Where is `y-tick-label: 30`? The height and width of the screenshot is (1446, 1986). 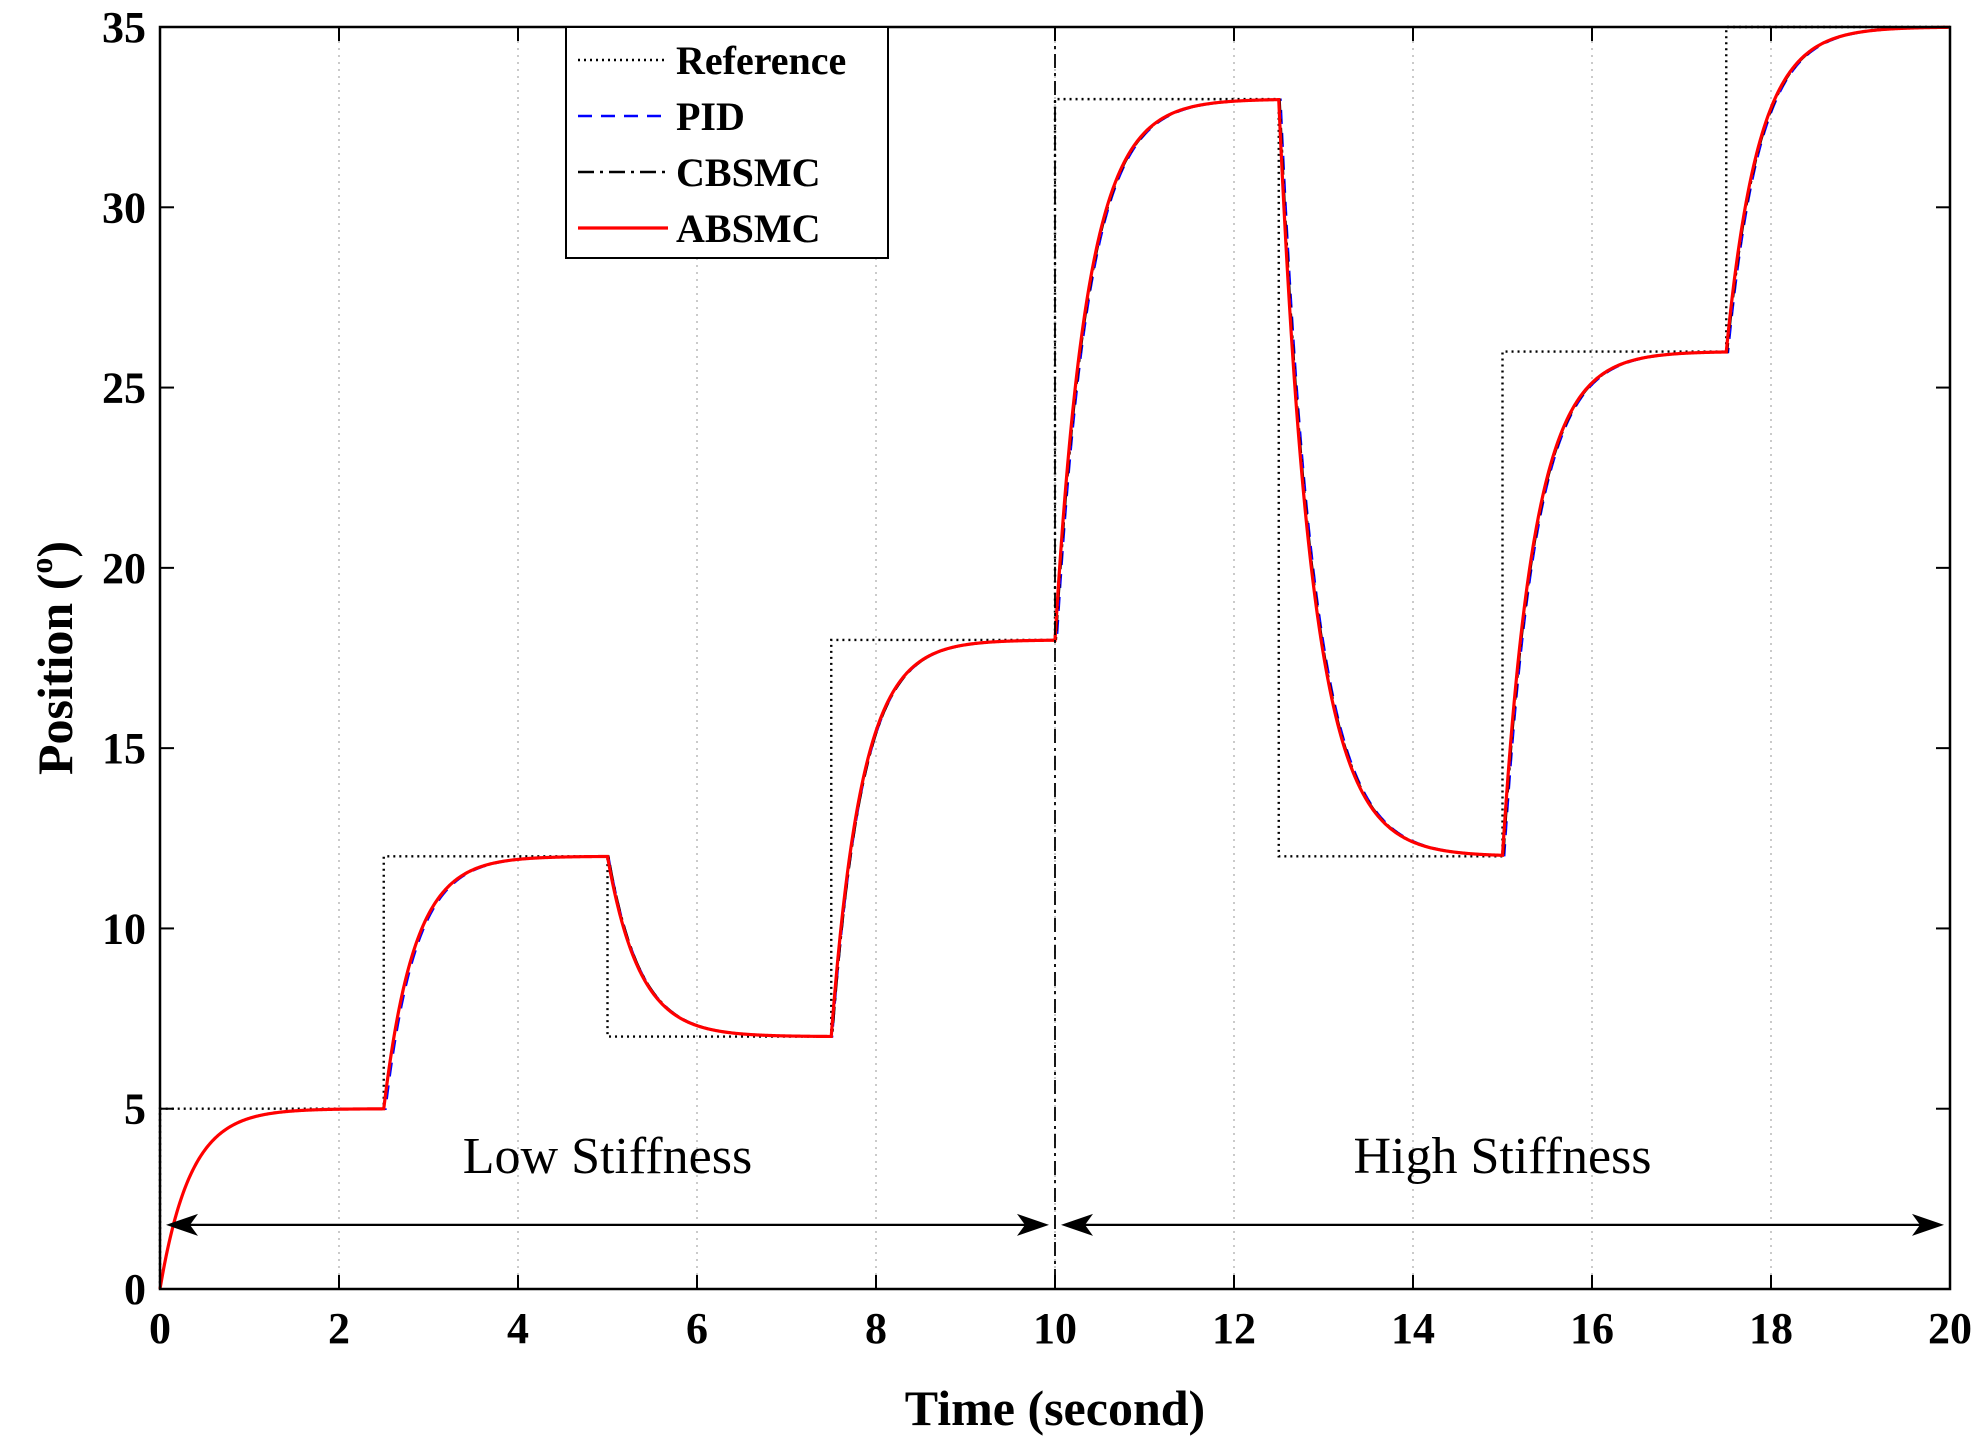
y-tick-label: 30 is located at coordinates (124, 207).